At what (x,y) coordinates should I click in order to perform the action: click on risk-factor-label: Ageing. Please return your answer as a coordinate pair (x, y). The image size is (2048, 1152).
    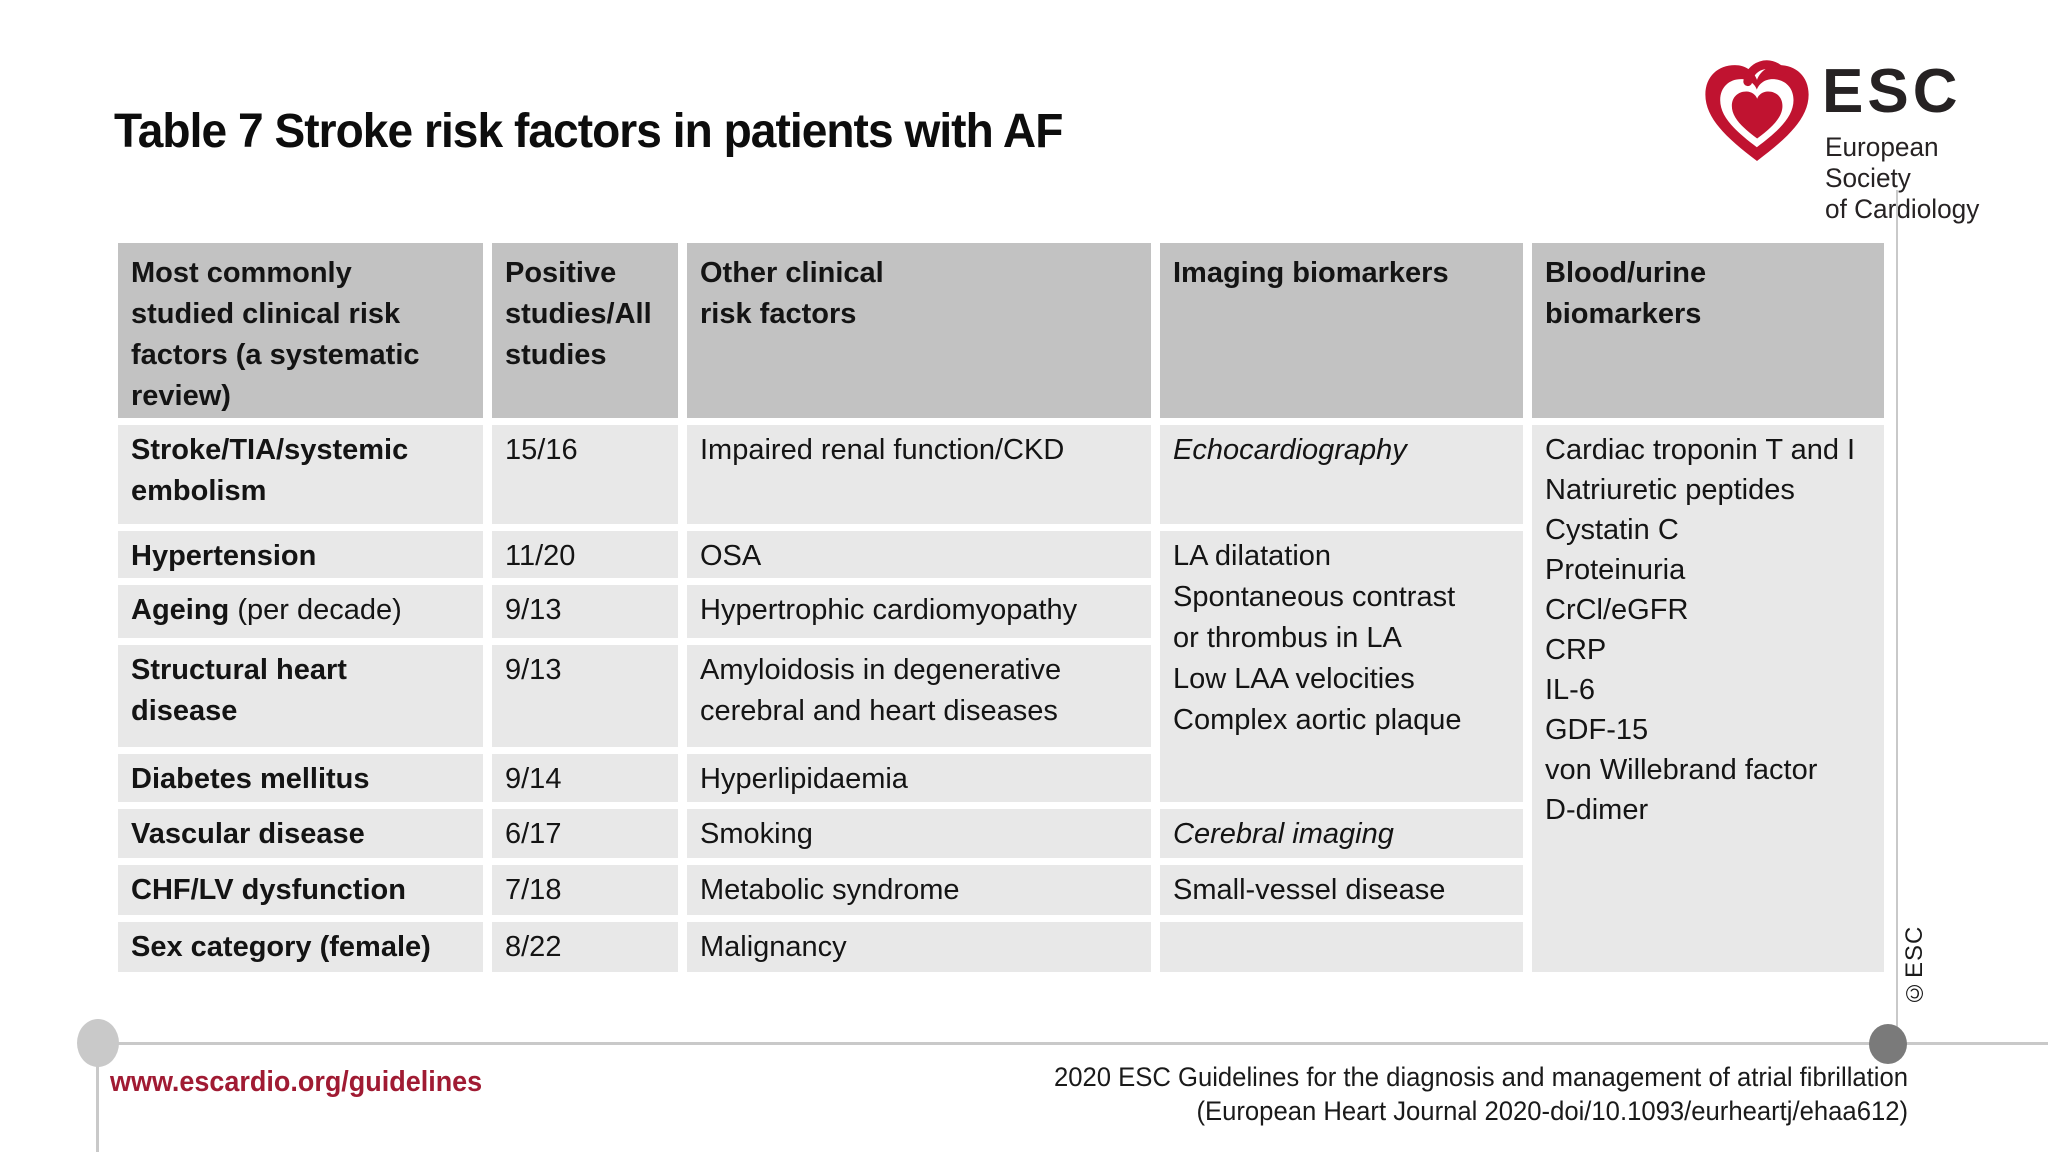
    Looking at the image, I should click on (180, 610).